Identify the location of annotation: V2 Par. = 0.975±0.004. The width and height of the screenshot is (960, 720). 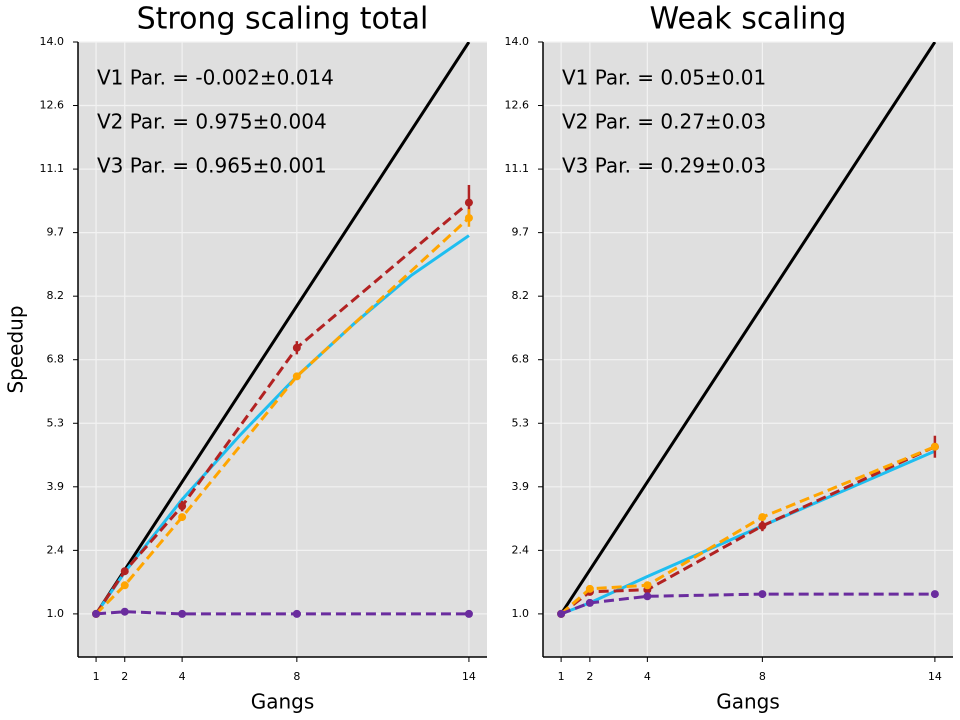
(212, 122).